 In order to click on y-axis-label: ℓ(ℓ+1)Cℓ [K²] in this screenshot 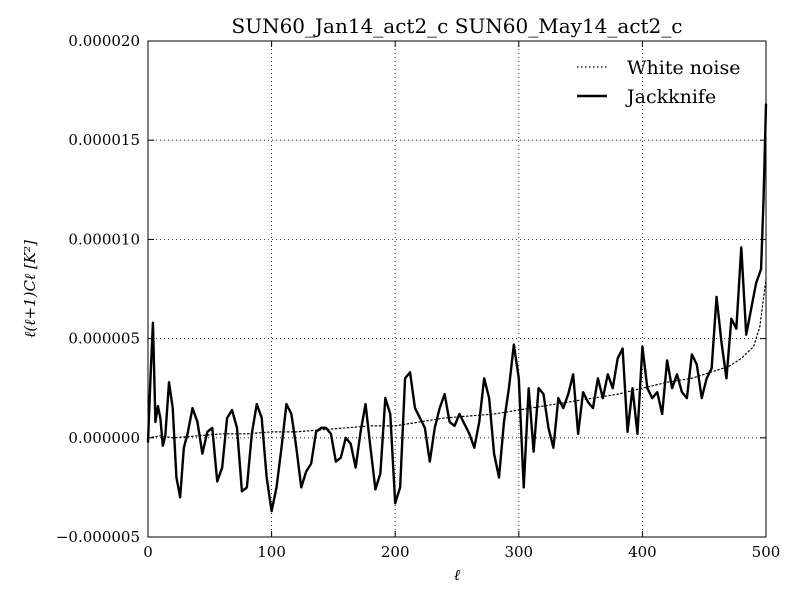, I will do `click(30, 289)`.